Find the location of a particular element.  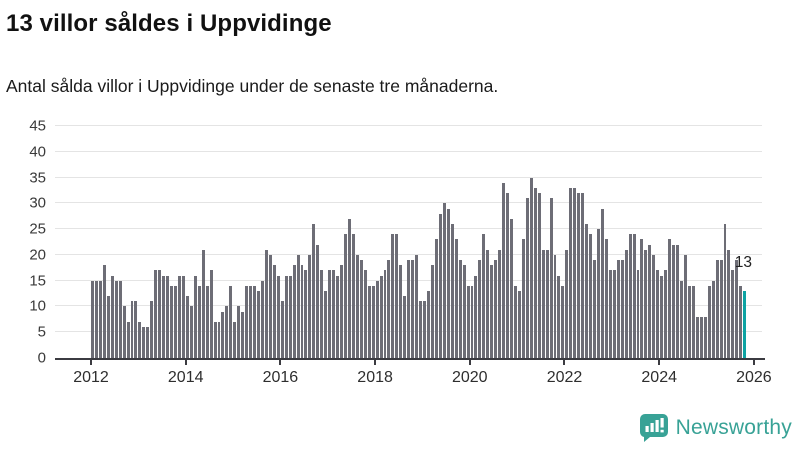

last-value-label: 13 is located at coordinates (743, 262).